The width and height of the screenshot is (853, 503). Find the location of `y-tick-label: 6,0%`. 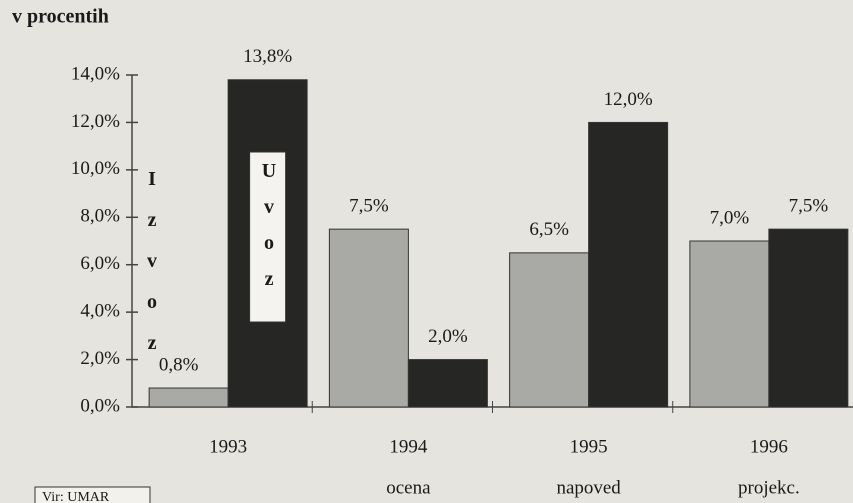

y-tick-label: 6,0% is located at coordinates (100, 263).